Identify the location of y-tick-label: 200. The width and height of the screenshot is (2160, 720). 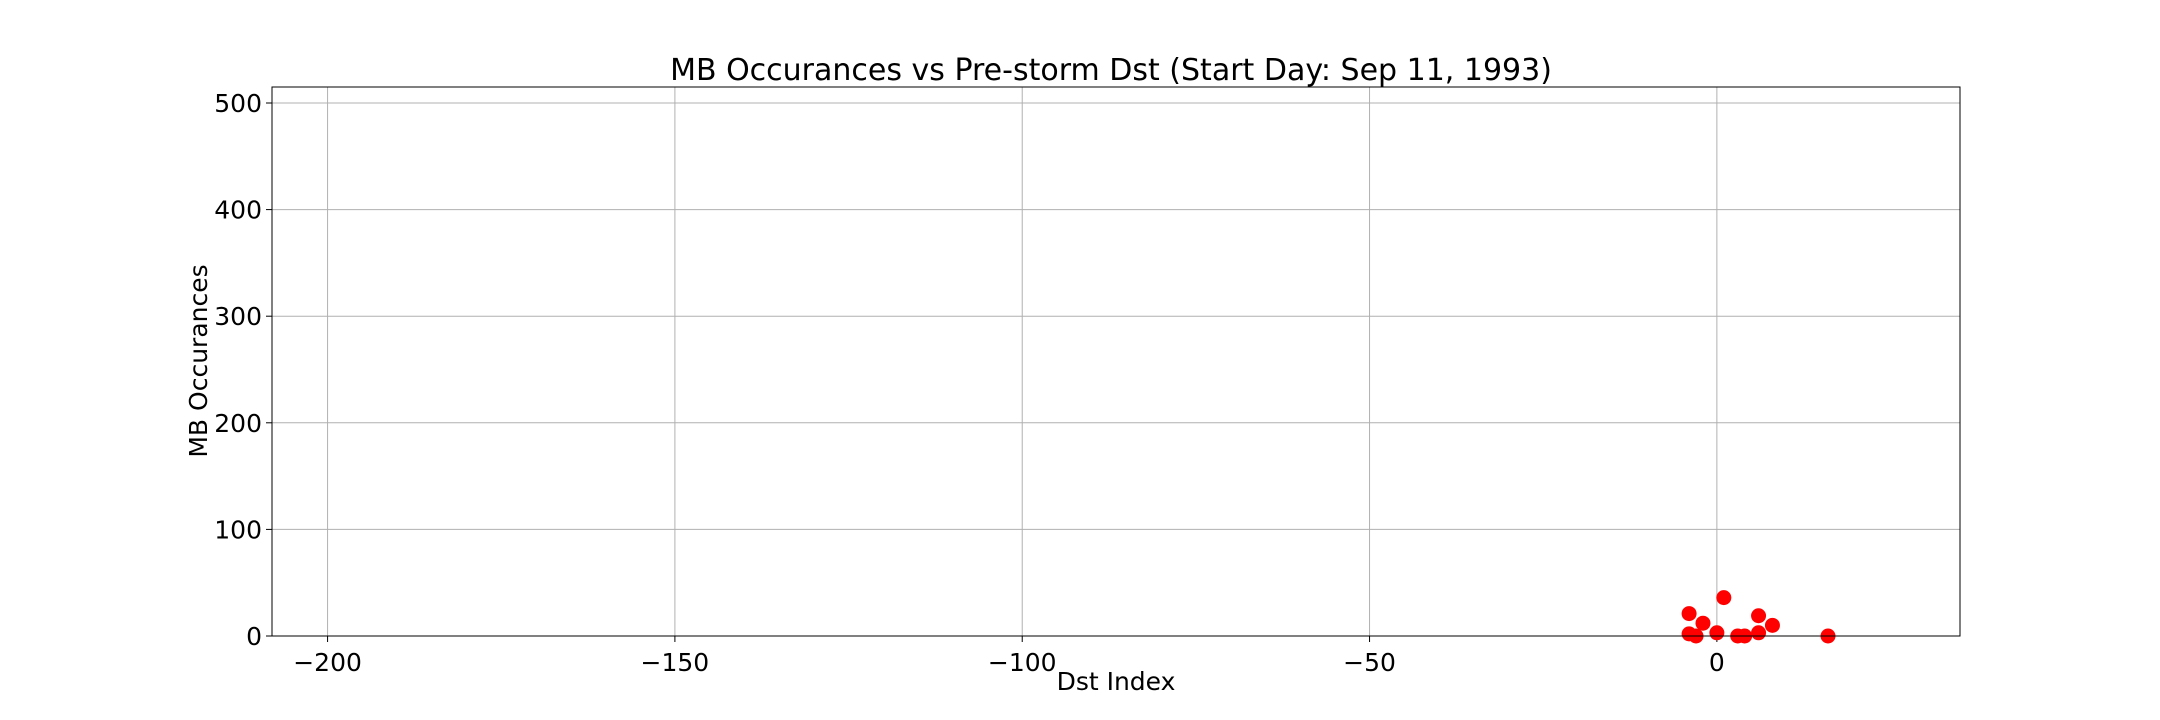
(238, 423).